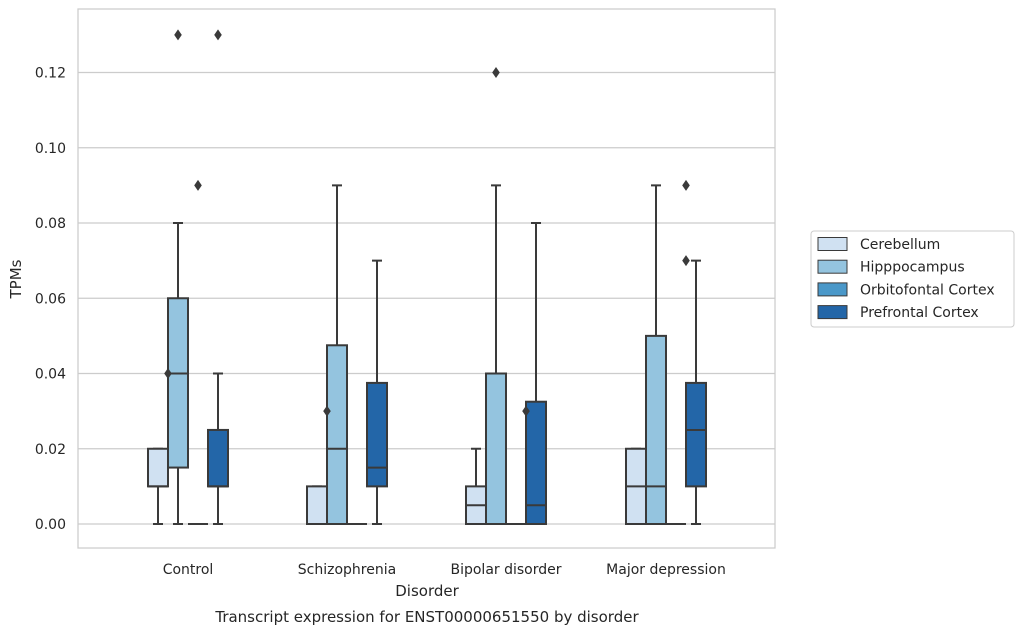  Describe the element at coordinates (912, 268) in the screenshot. I see `legend-label: Hipppocampus` at that location.